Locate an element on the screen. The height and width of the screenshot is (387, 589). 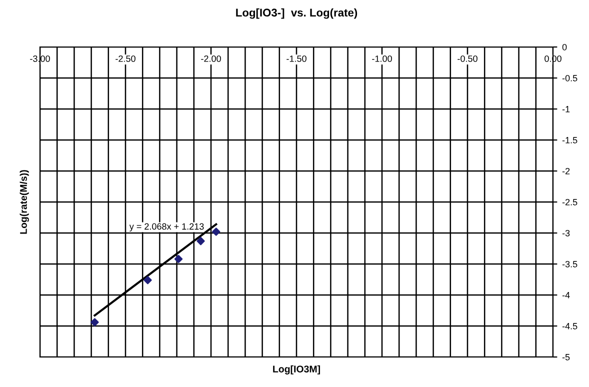
y-tick-label: -2.5 is located at coordinates (570, 202).